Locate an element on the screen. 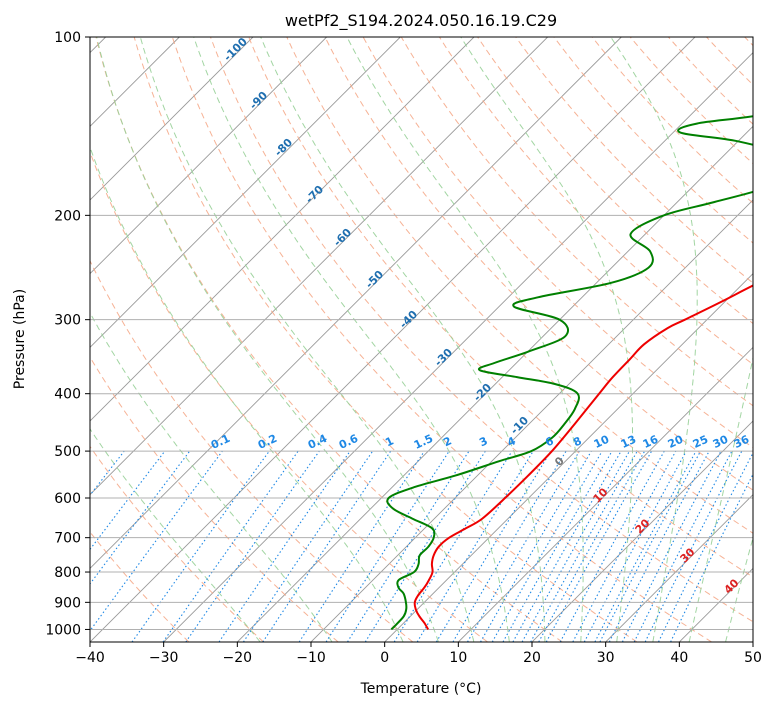 This screenshot has width=775, height=708. y-tick-label: 200 is located at coordinates (67, 216).